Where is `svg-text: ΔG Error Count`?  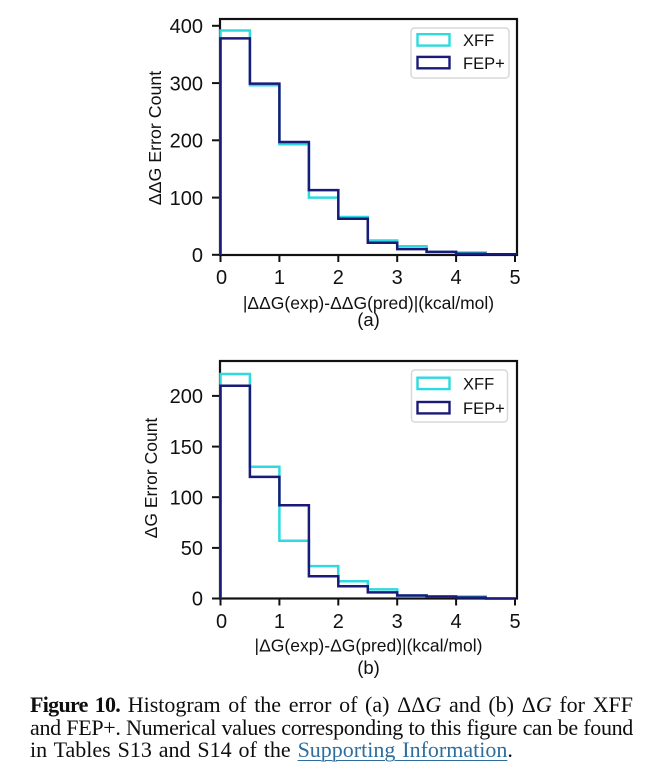 svg-text: ΔG Error Count is located at coordinates (151, 478).